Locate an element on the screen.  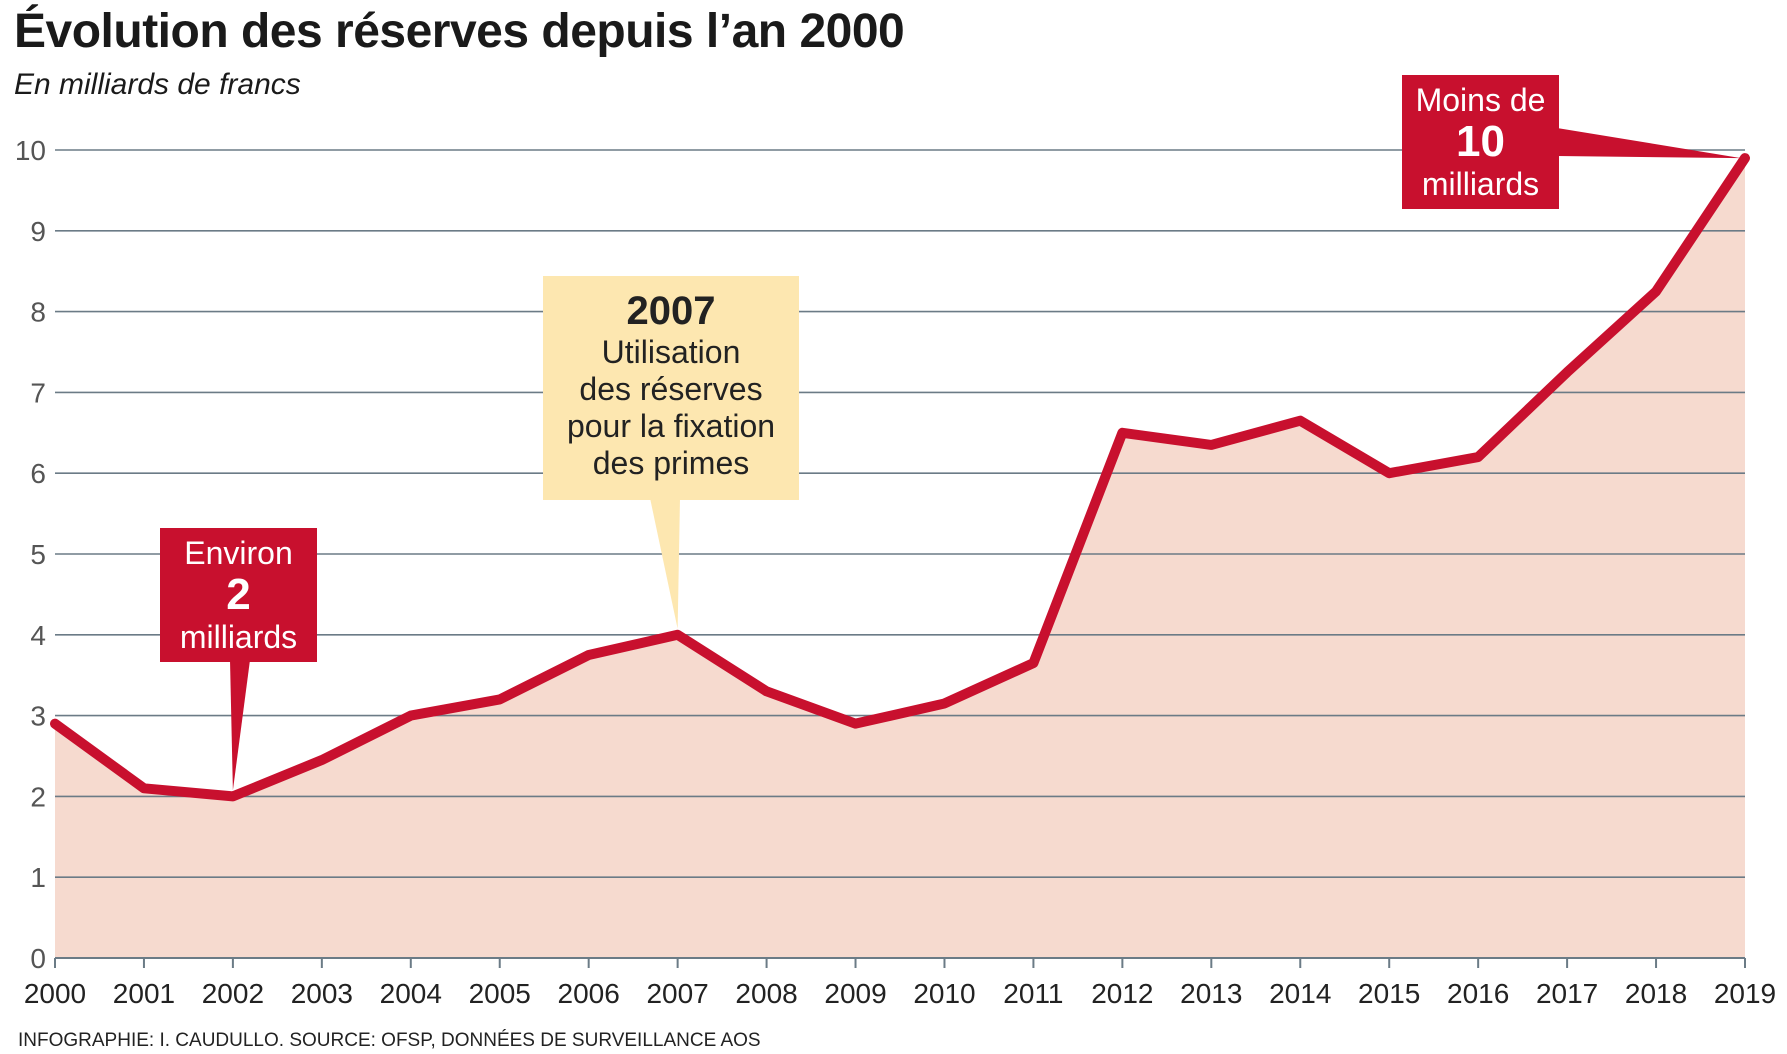
x-tick-label: 2013 is located at coordinates (1211, 993).